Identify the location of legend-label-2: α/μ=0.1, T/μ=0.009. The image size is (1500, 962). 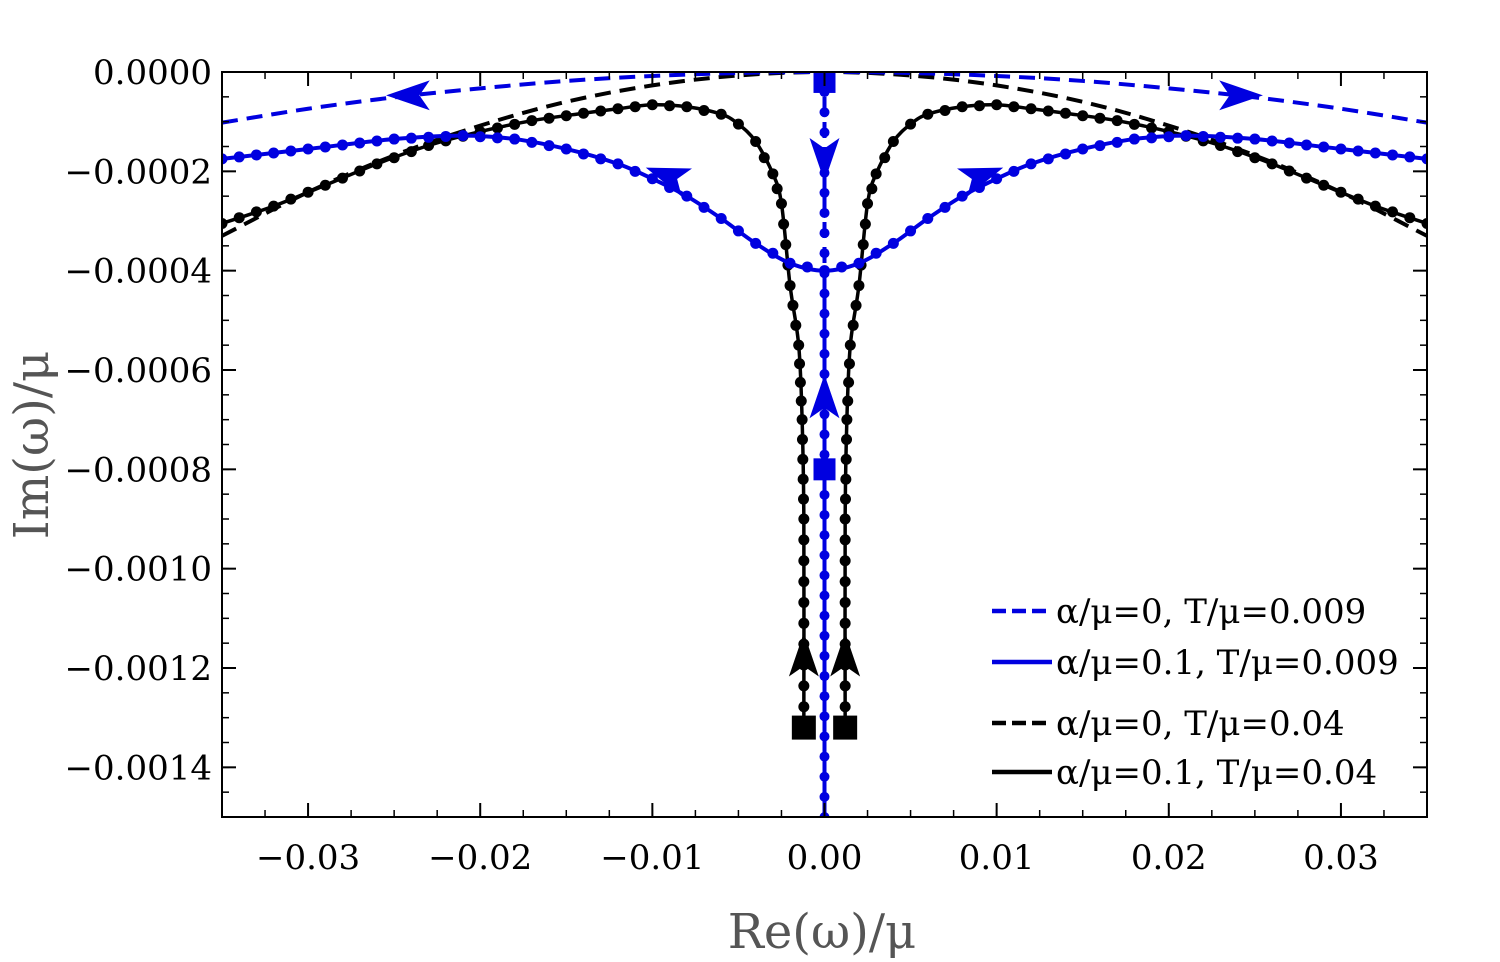
(1227, 663).